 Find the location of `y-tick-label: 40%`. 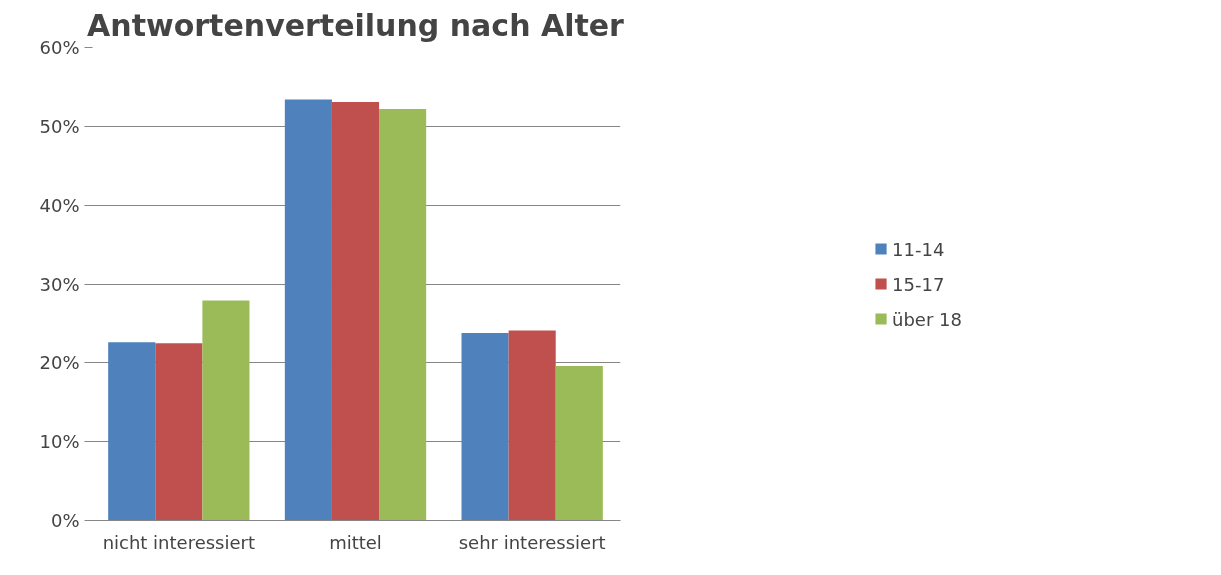

y-tick-label: 40% is located at coordinates (59, 205).